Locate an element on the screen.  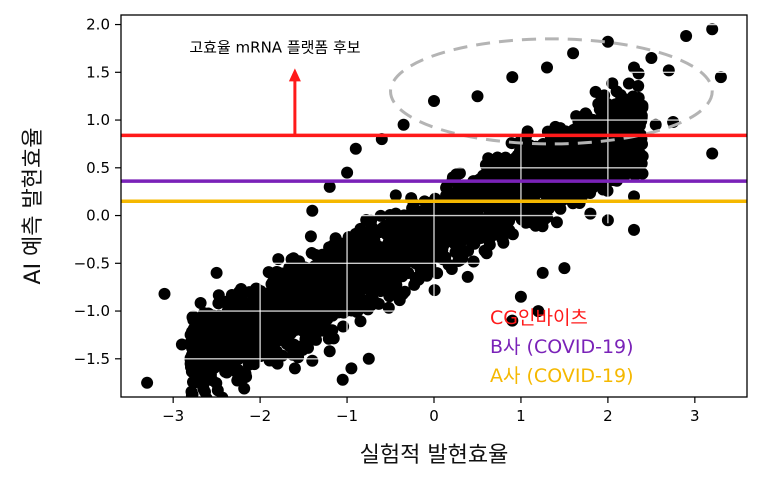
y-axis: −1.5 −1.0 −0.5 0.0 0.5 1.0 1.5 2.0 is located at coordinates (97, 192).